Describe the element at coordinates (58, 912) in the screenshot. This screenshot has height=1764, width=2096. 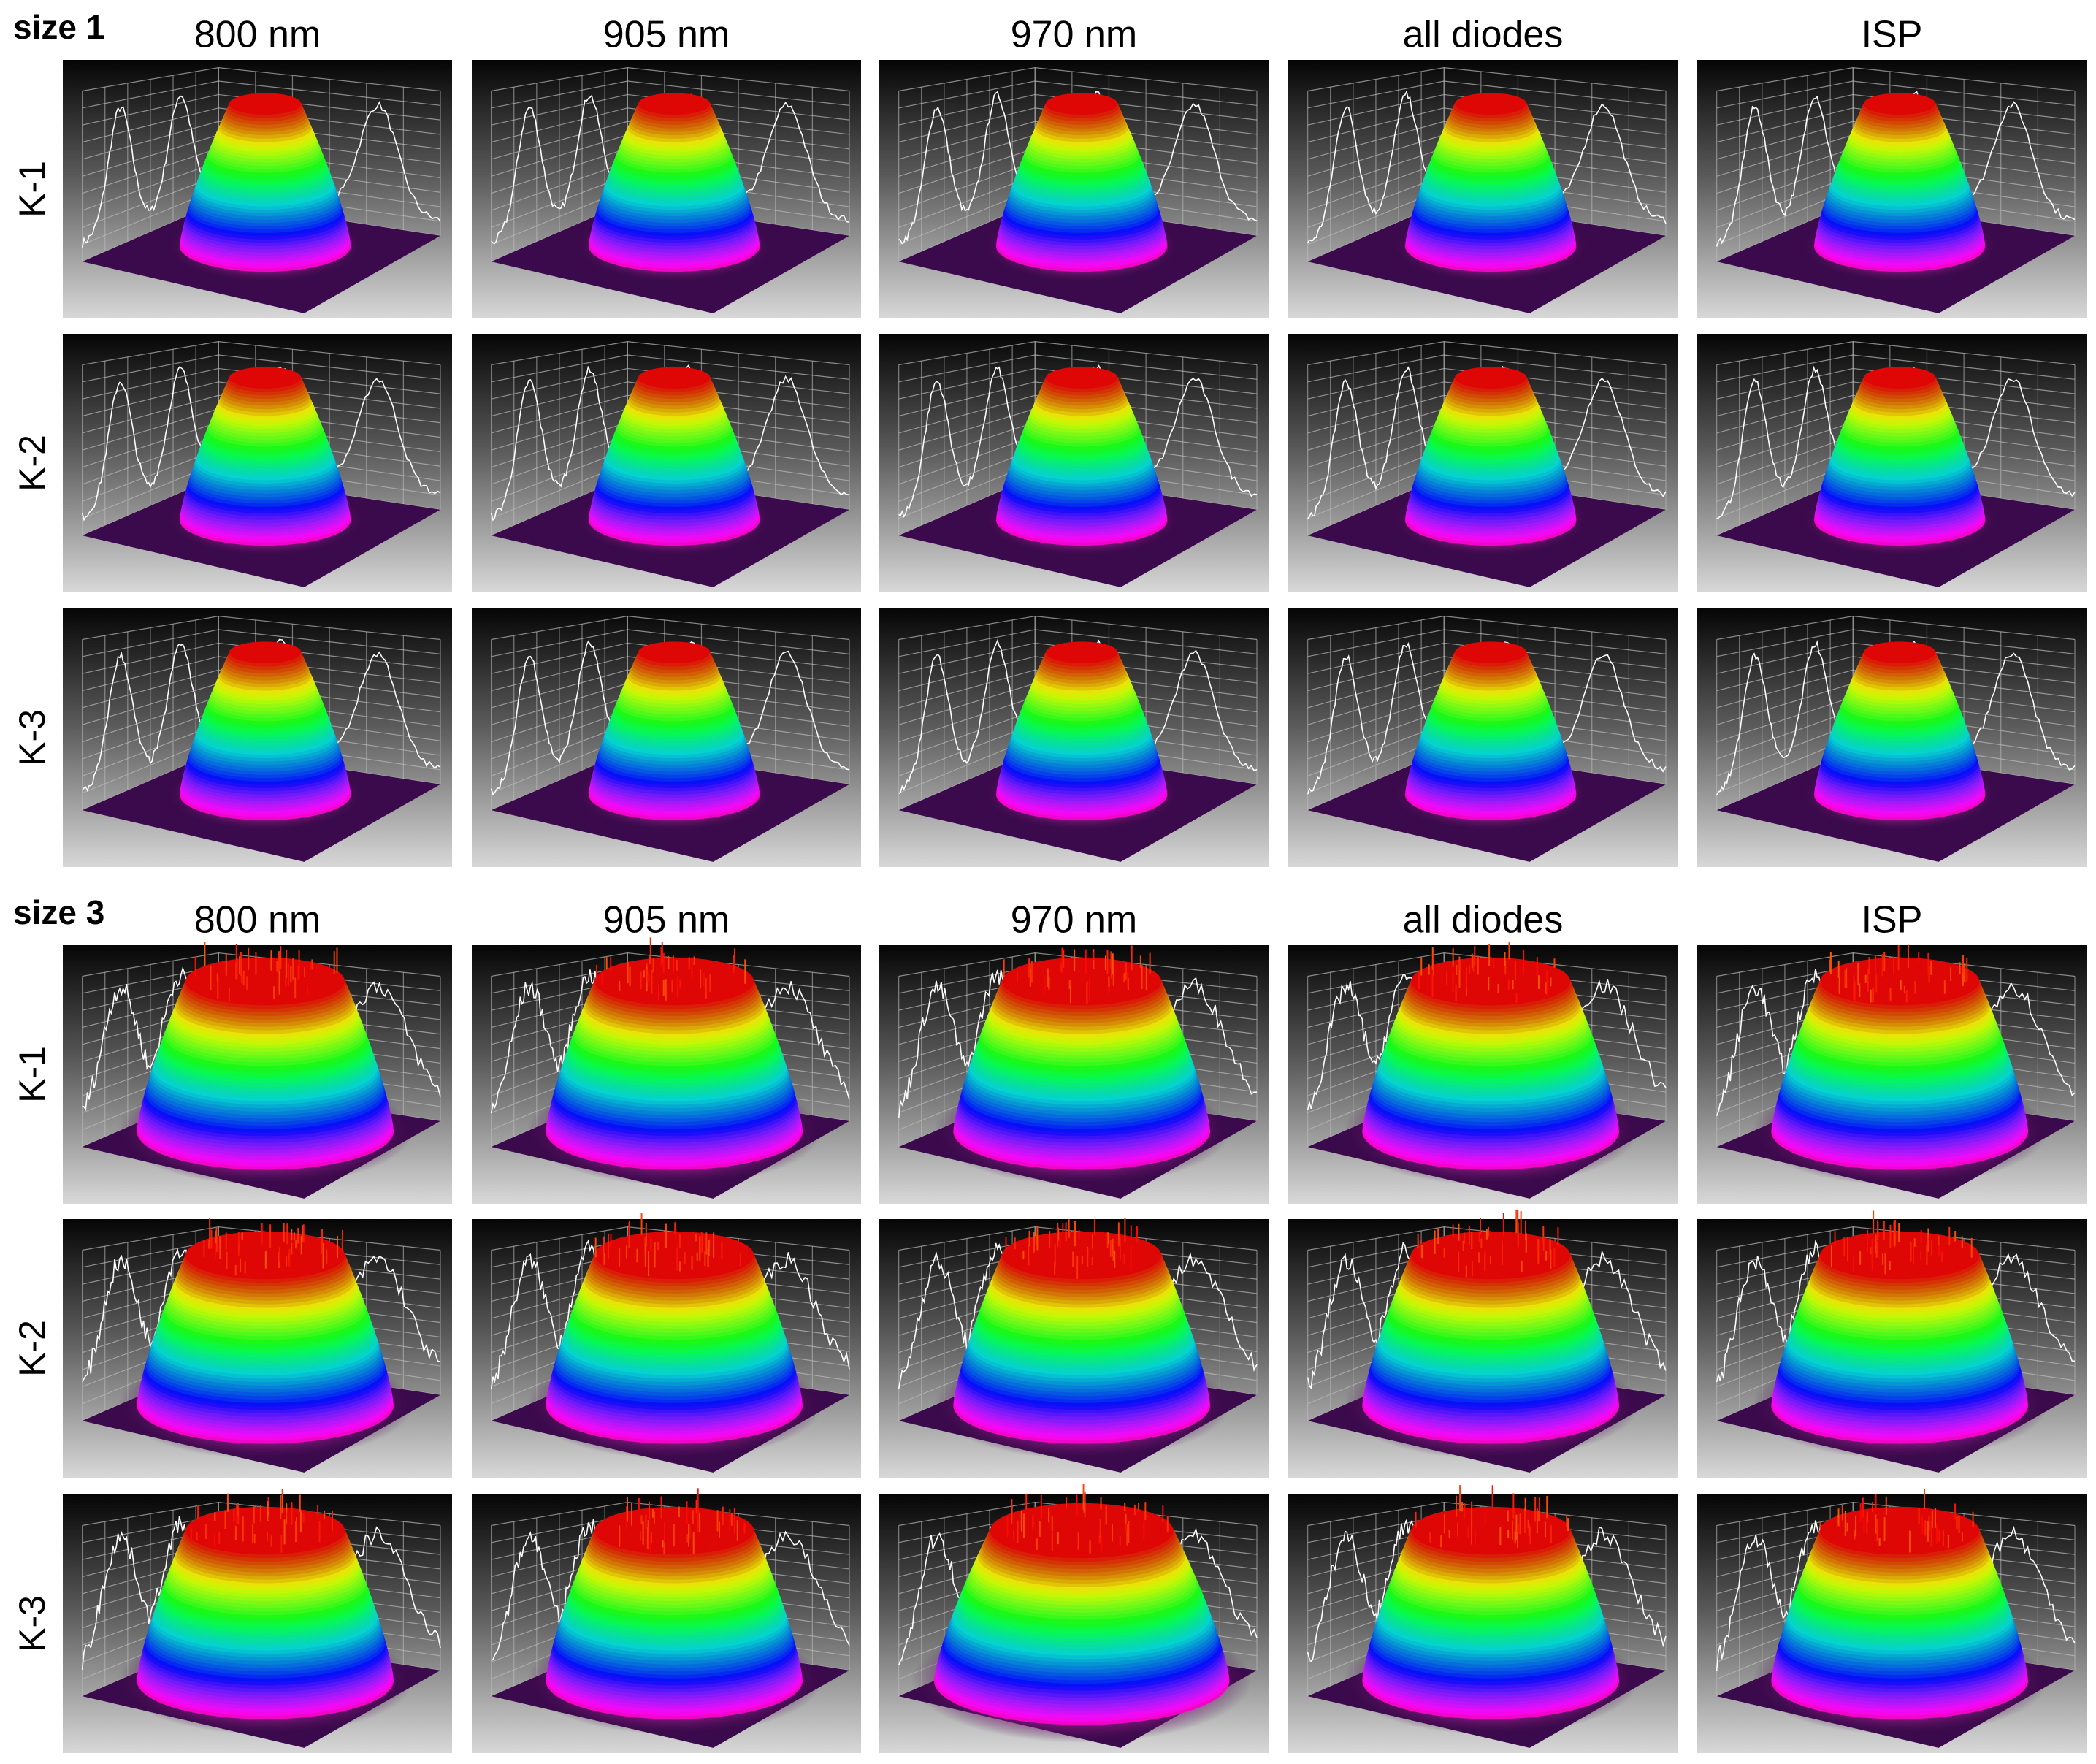
I see `section-title: size 3` at that location.